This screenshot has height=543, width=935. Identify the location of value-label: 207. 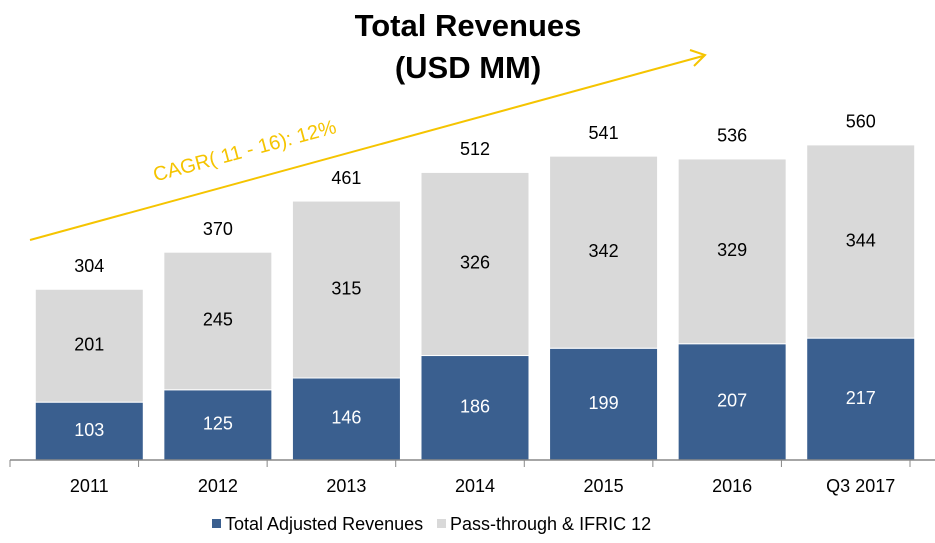
(732, 401).